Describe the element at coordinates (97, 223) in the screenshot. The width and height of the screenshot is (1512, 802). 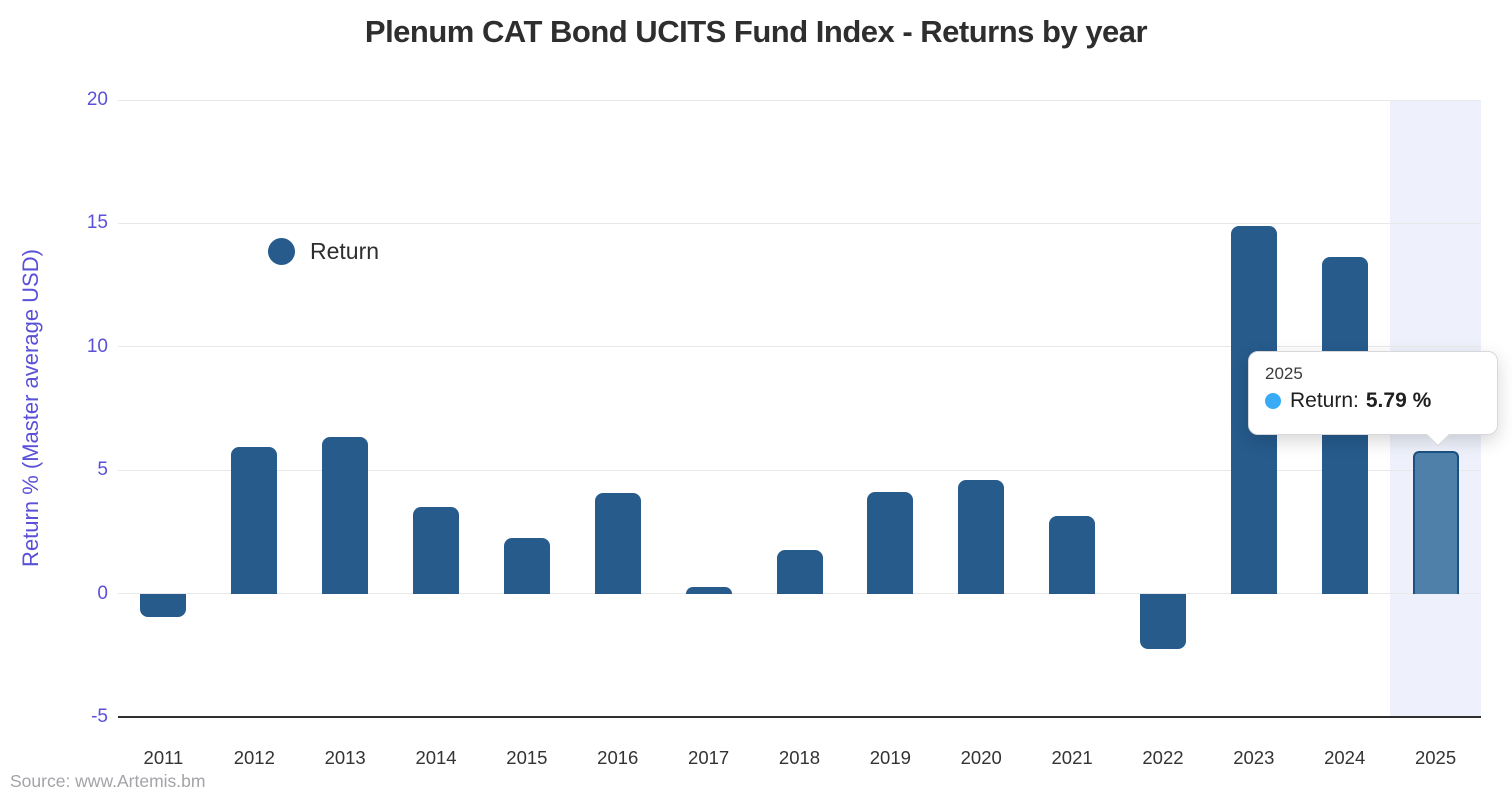
I see `y-axis-tick-15: 15` at that location.